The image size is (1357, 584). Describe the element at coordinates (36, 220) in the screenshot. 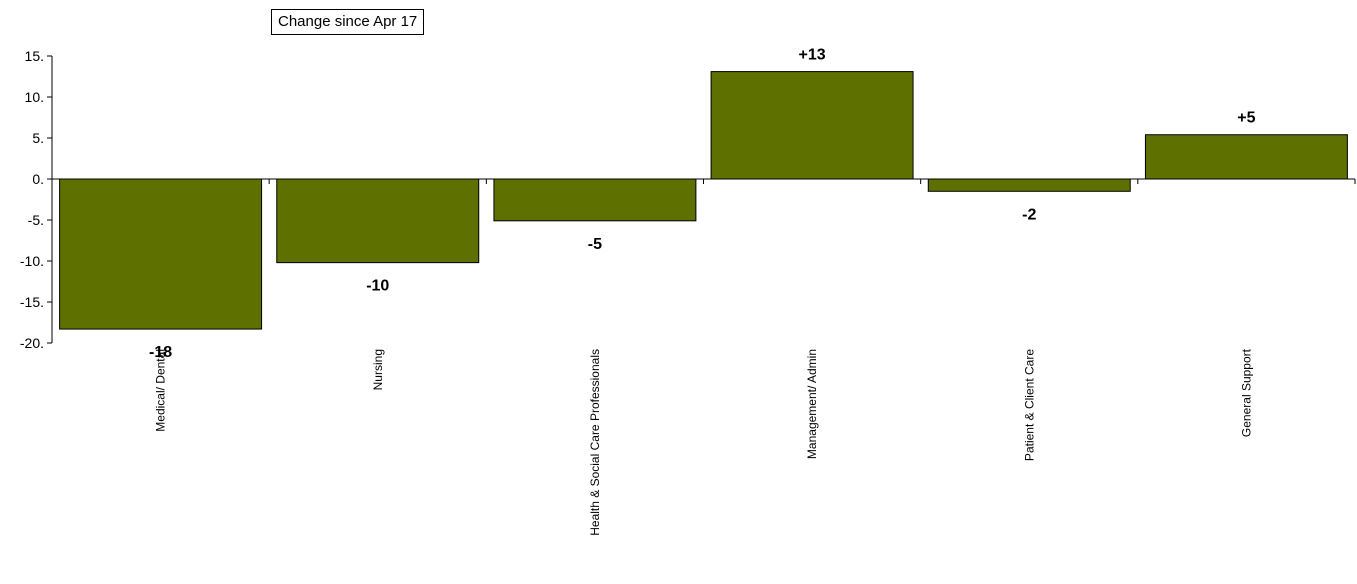

I see `y-tick-label: -5.` at that location.